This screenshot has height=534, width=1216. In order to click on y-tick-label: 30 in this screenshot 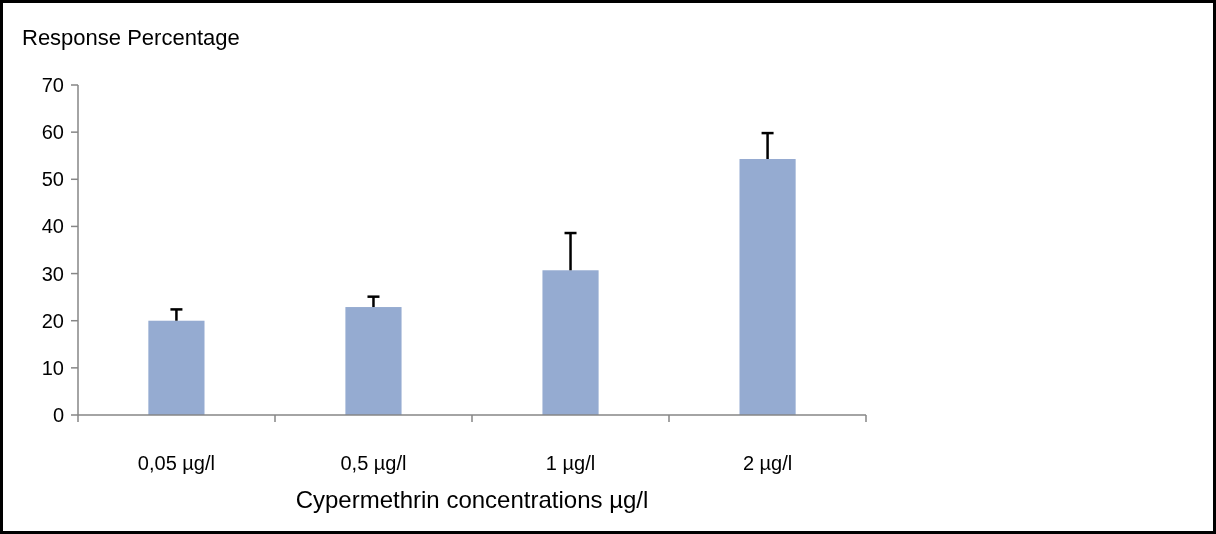, I will do `click(52, 273)`.